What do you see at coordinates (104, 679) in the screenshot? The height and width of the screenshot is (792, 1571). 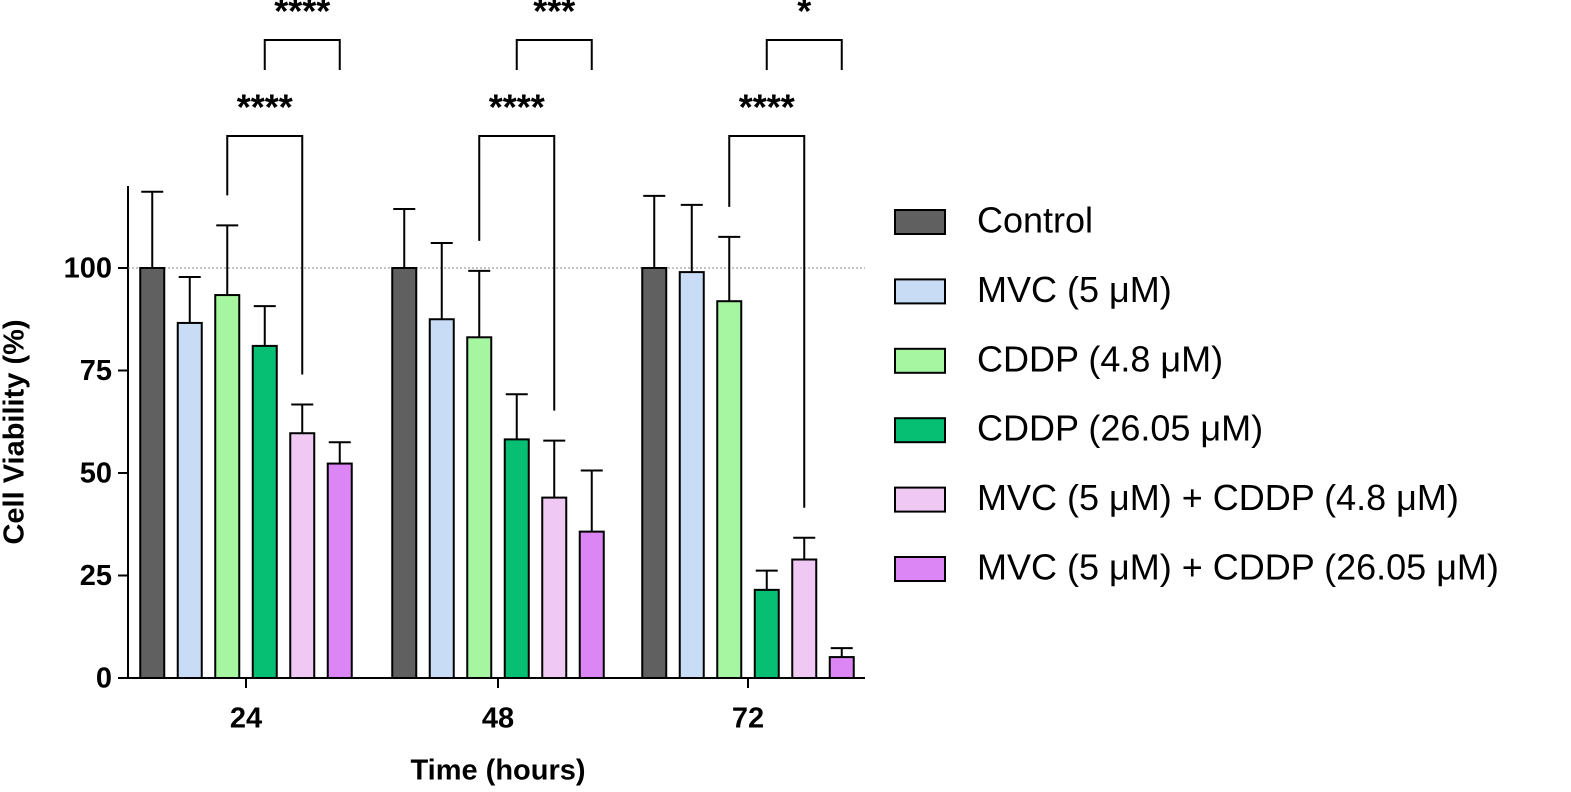 I see `y-tick-label: 0` at bounding box center [104, 679].